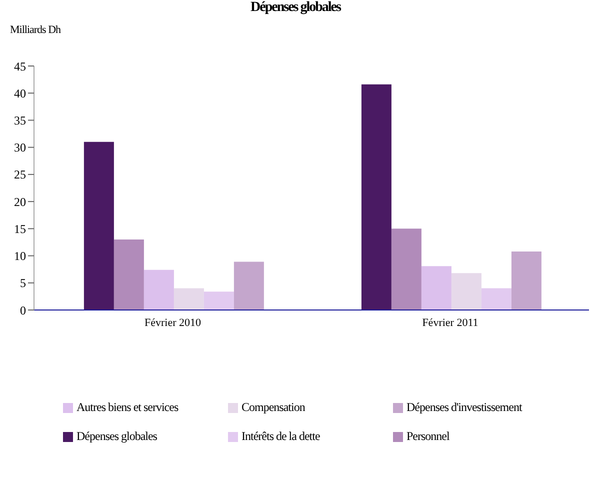 This screenshot has width=591, height=481. What do you see at coordinates (20, 175) in the screenshot?
I see `y-tick-label: 25` at bounding box center [20, 175].